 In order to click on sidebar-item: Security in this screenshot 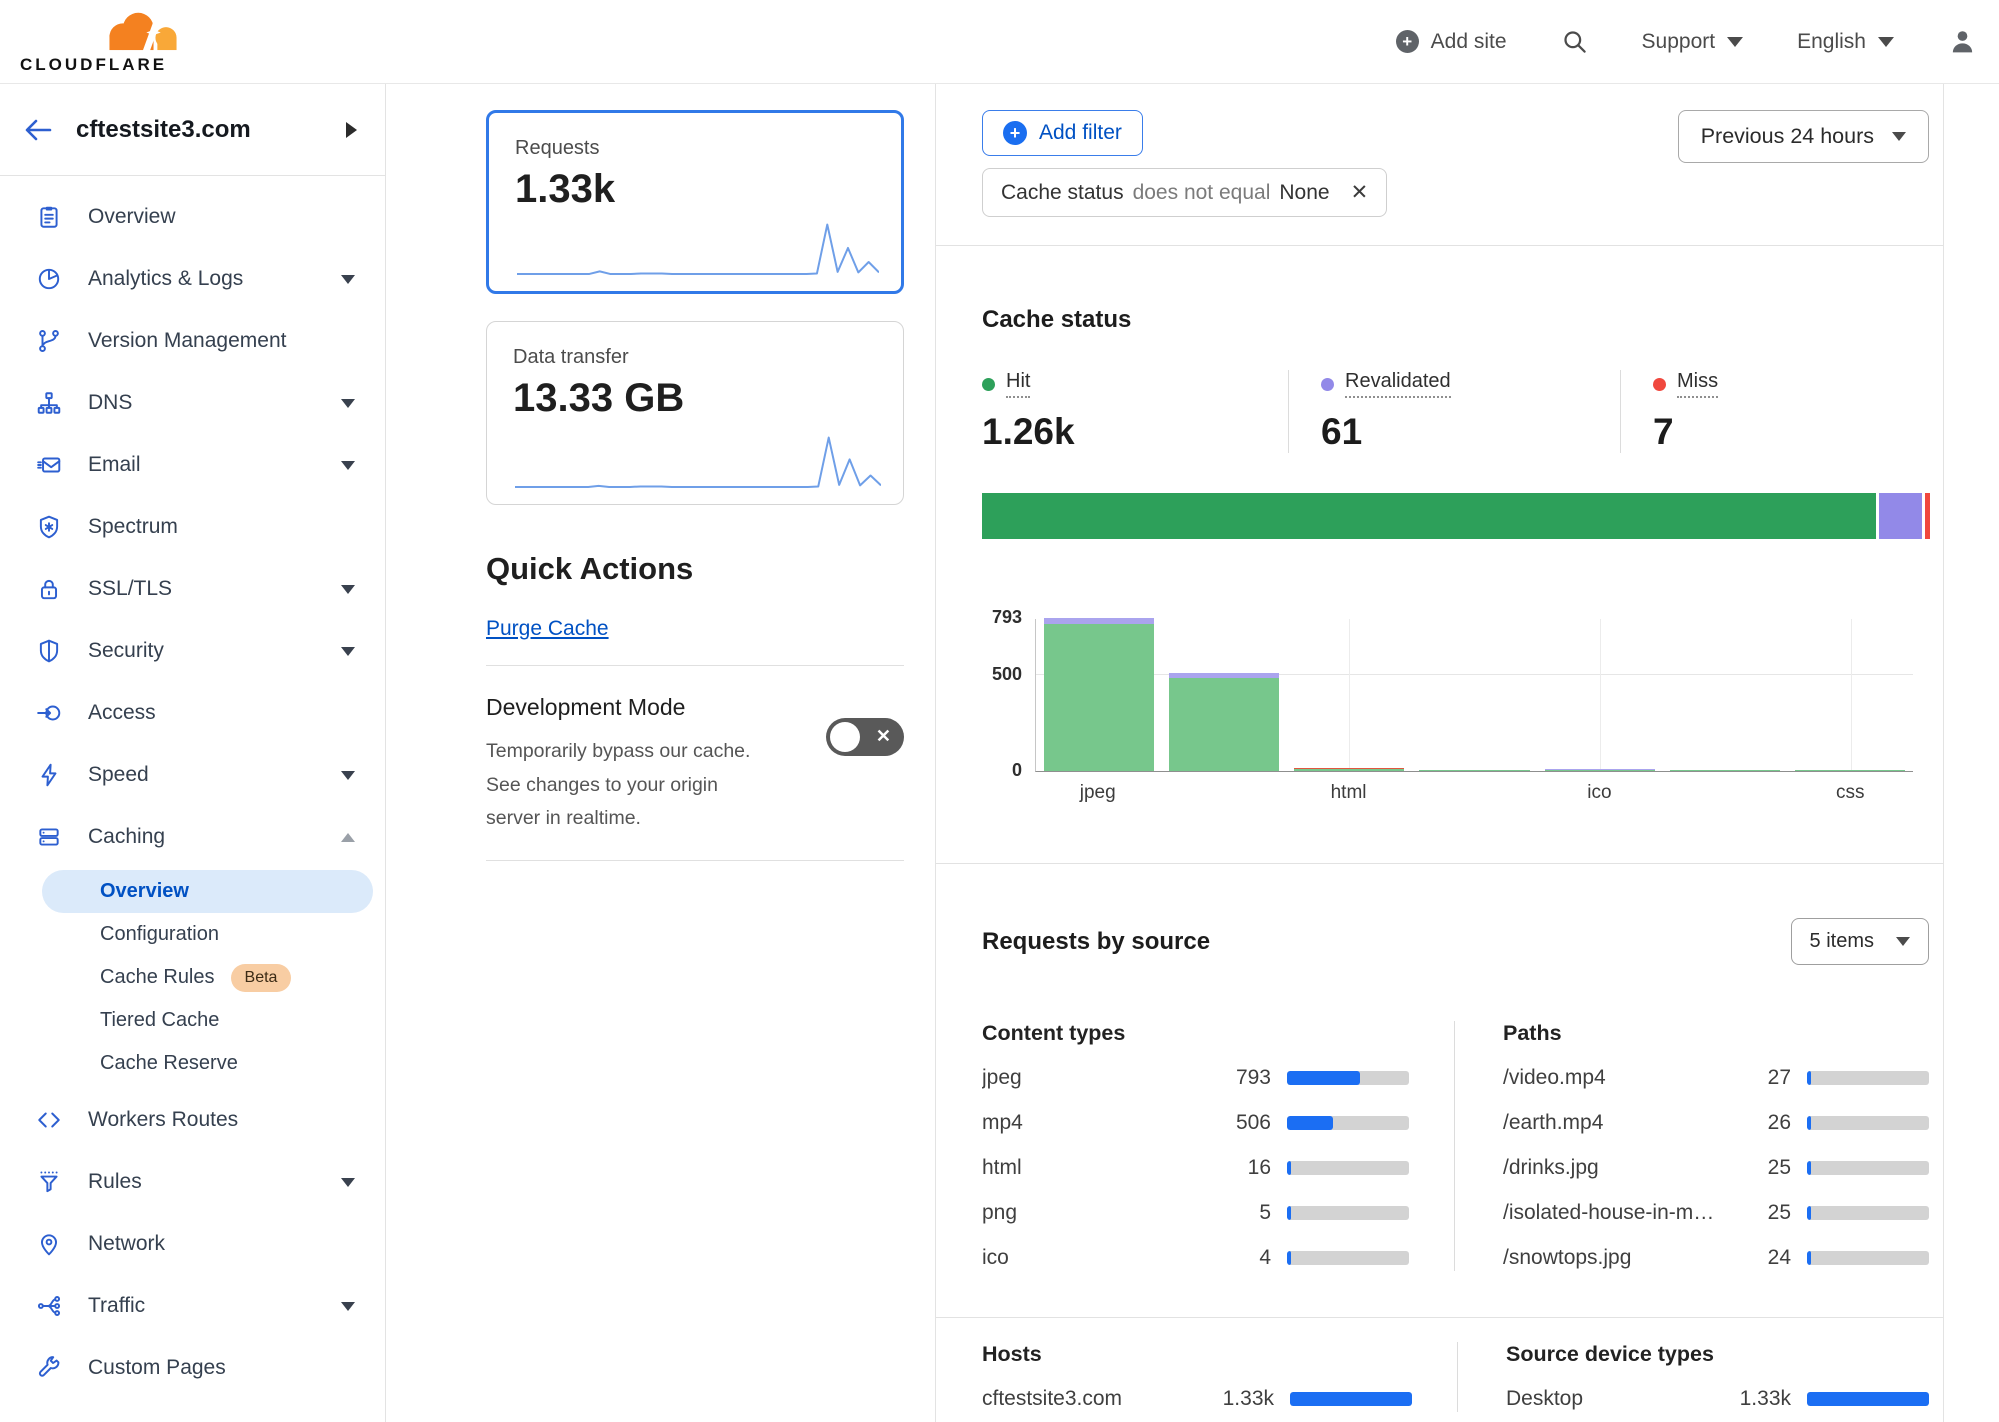, I will do `click(192, 651)`.